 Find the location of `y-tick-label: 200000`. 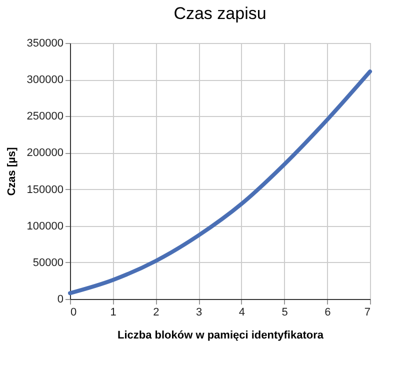

y-tick-label: 200000 is located at coordinates (45, 153).